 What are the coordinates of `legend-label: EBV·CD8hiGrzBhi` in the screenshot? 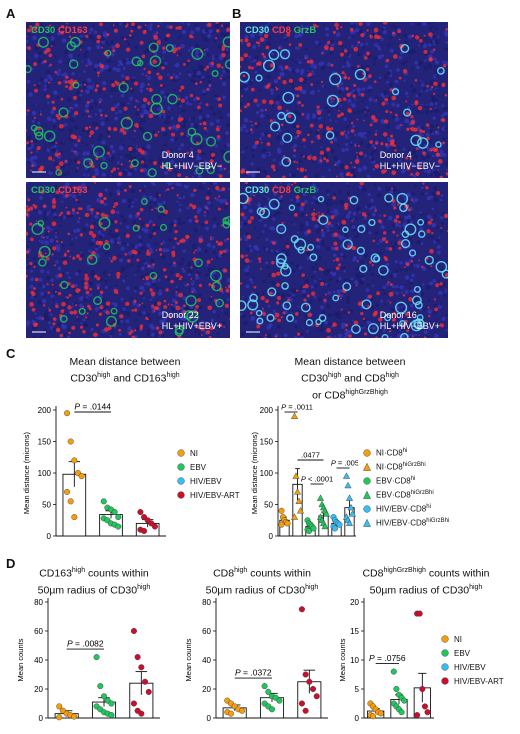 It's located at (405, 495).